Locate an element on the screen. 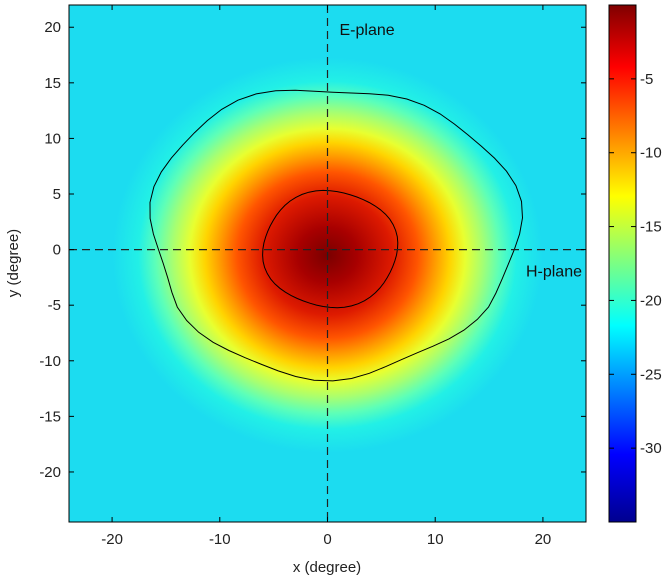 The image size is (665, 580). x-tick-label: 20 is located at coordinates (543, 539).